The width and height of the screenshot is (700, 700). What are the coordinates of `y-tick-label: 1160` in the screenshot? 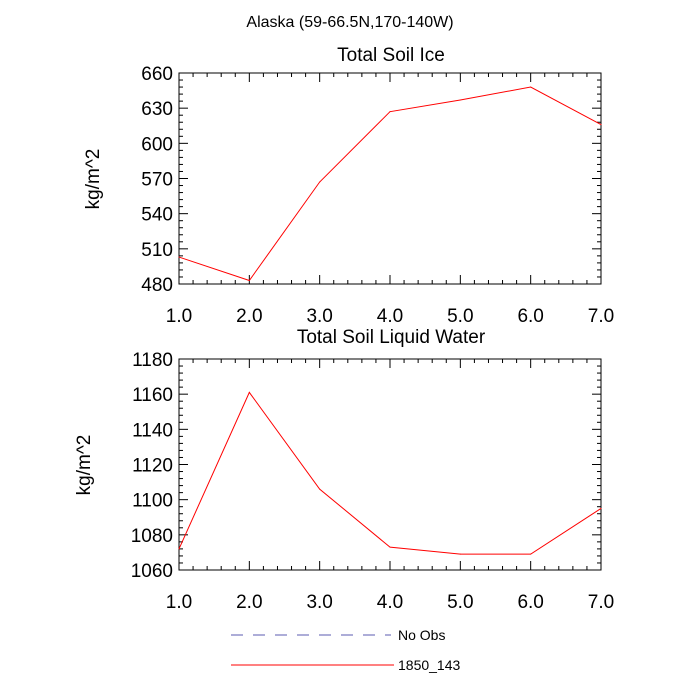 It's located at (152, 395).